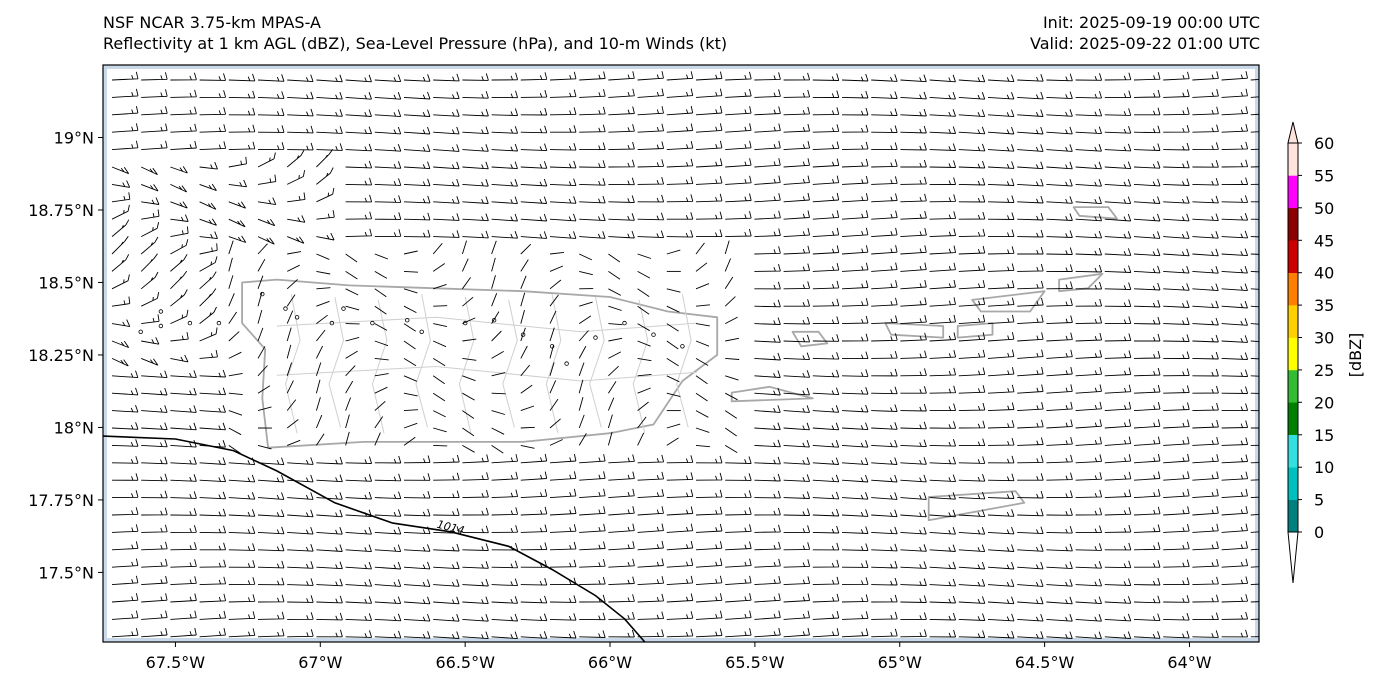 The image size is (1378, 687). Describe the element at coordinates (1151, 22) in the screenshot. I see `init-time: Init: 2025-09-19 00:00 UTC` at that location.